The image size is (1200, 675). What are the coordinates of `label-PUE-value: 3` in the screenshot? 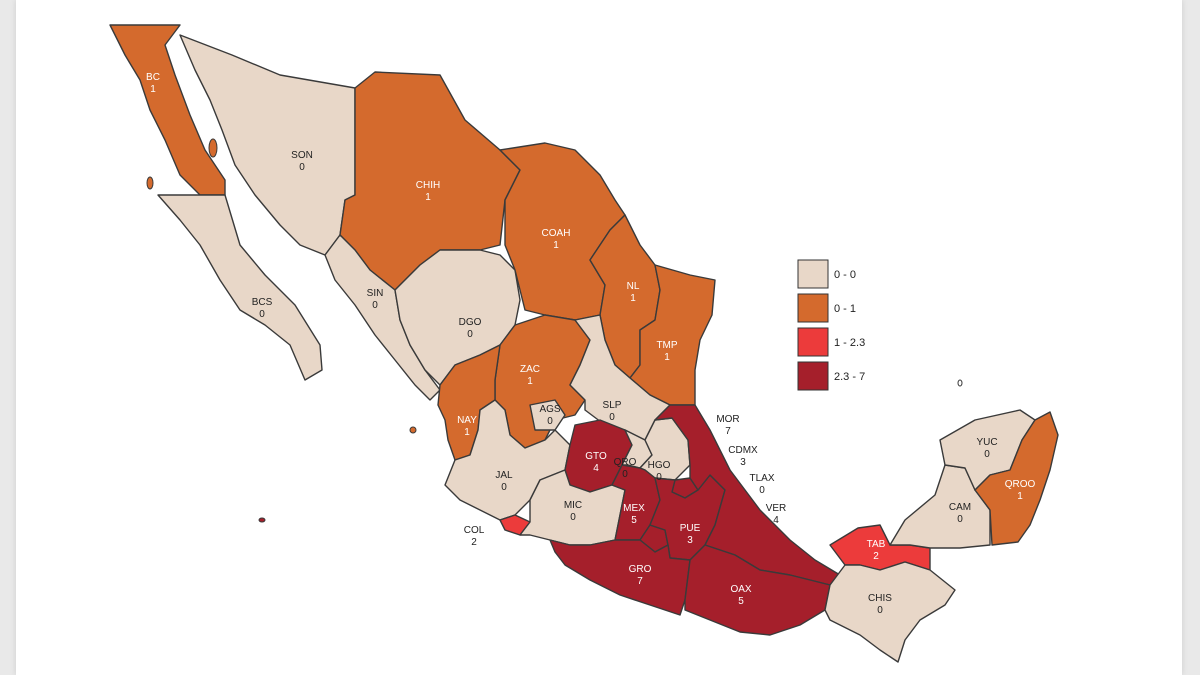 It's located at (690, 540).